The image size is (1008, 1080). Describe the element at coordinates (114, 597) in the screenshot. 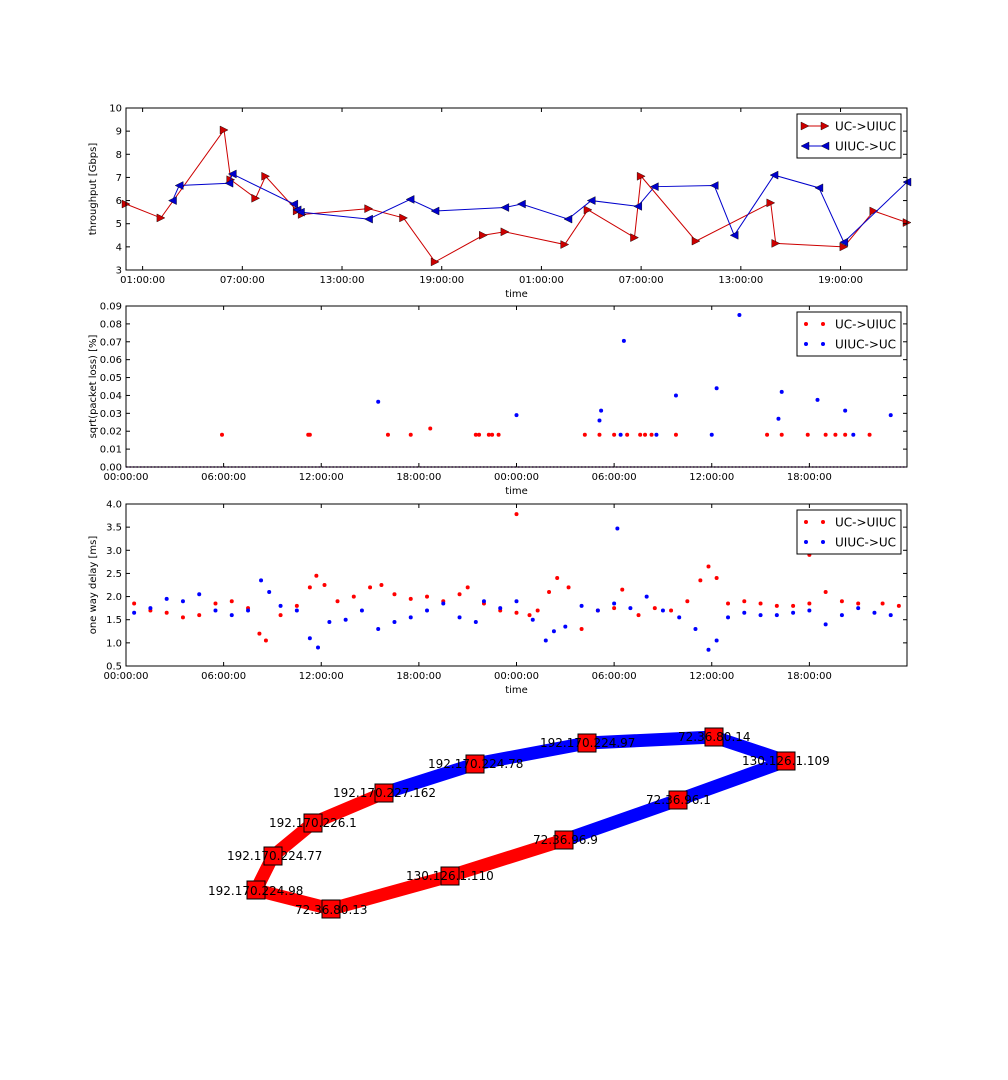

I see `y-tick-label: 2.0` at that location.